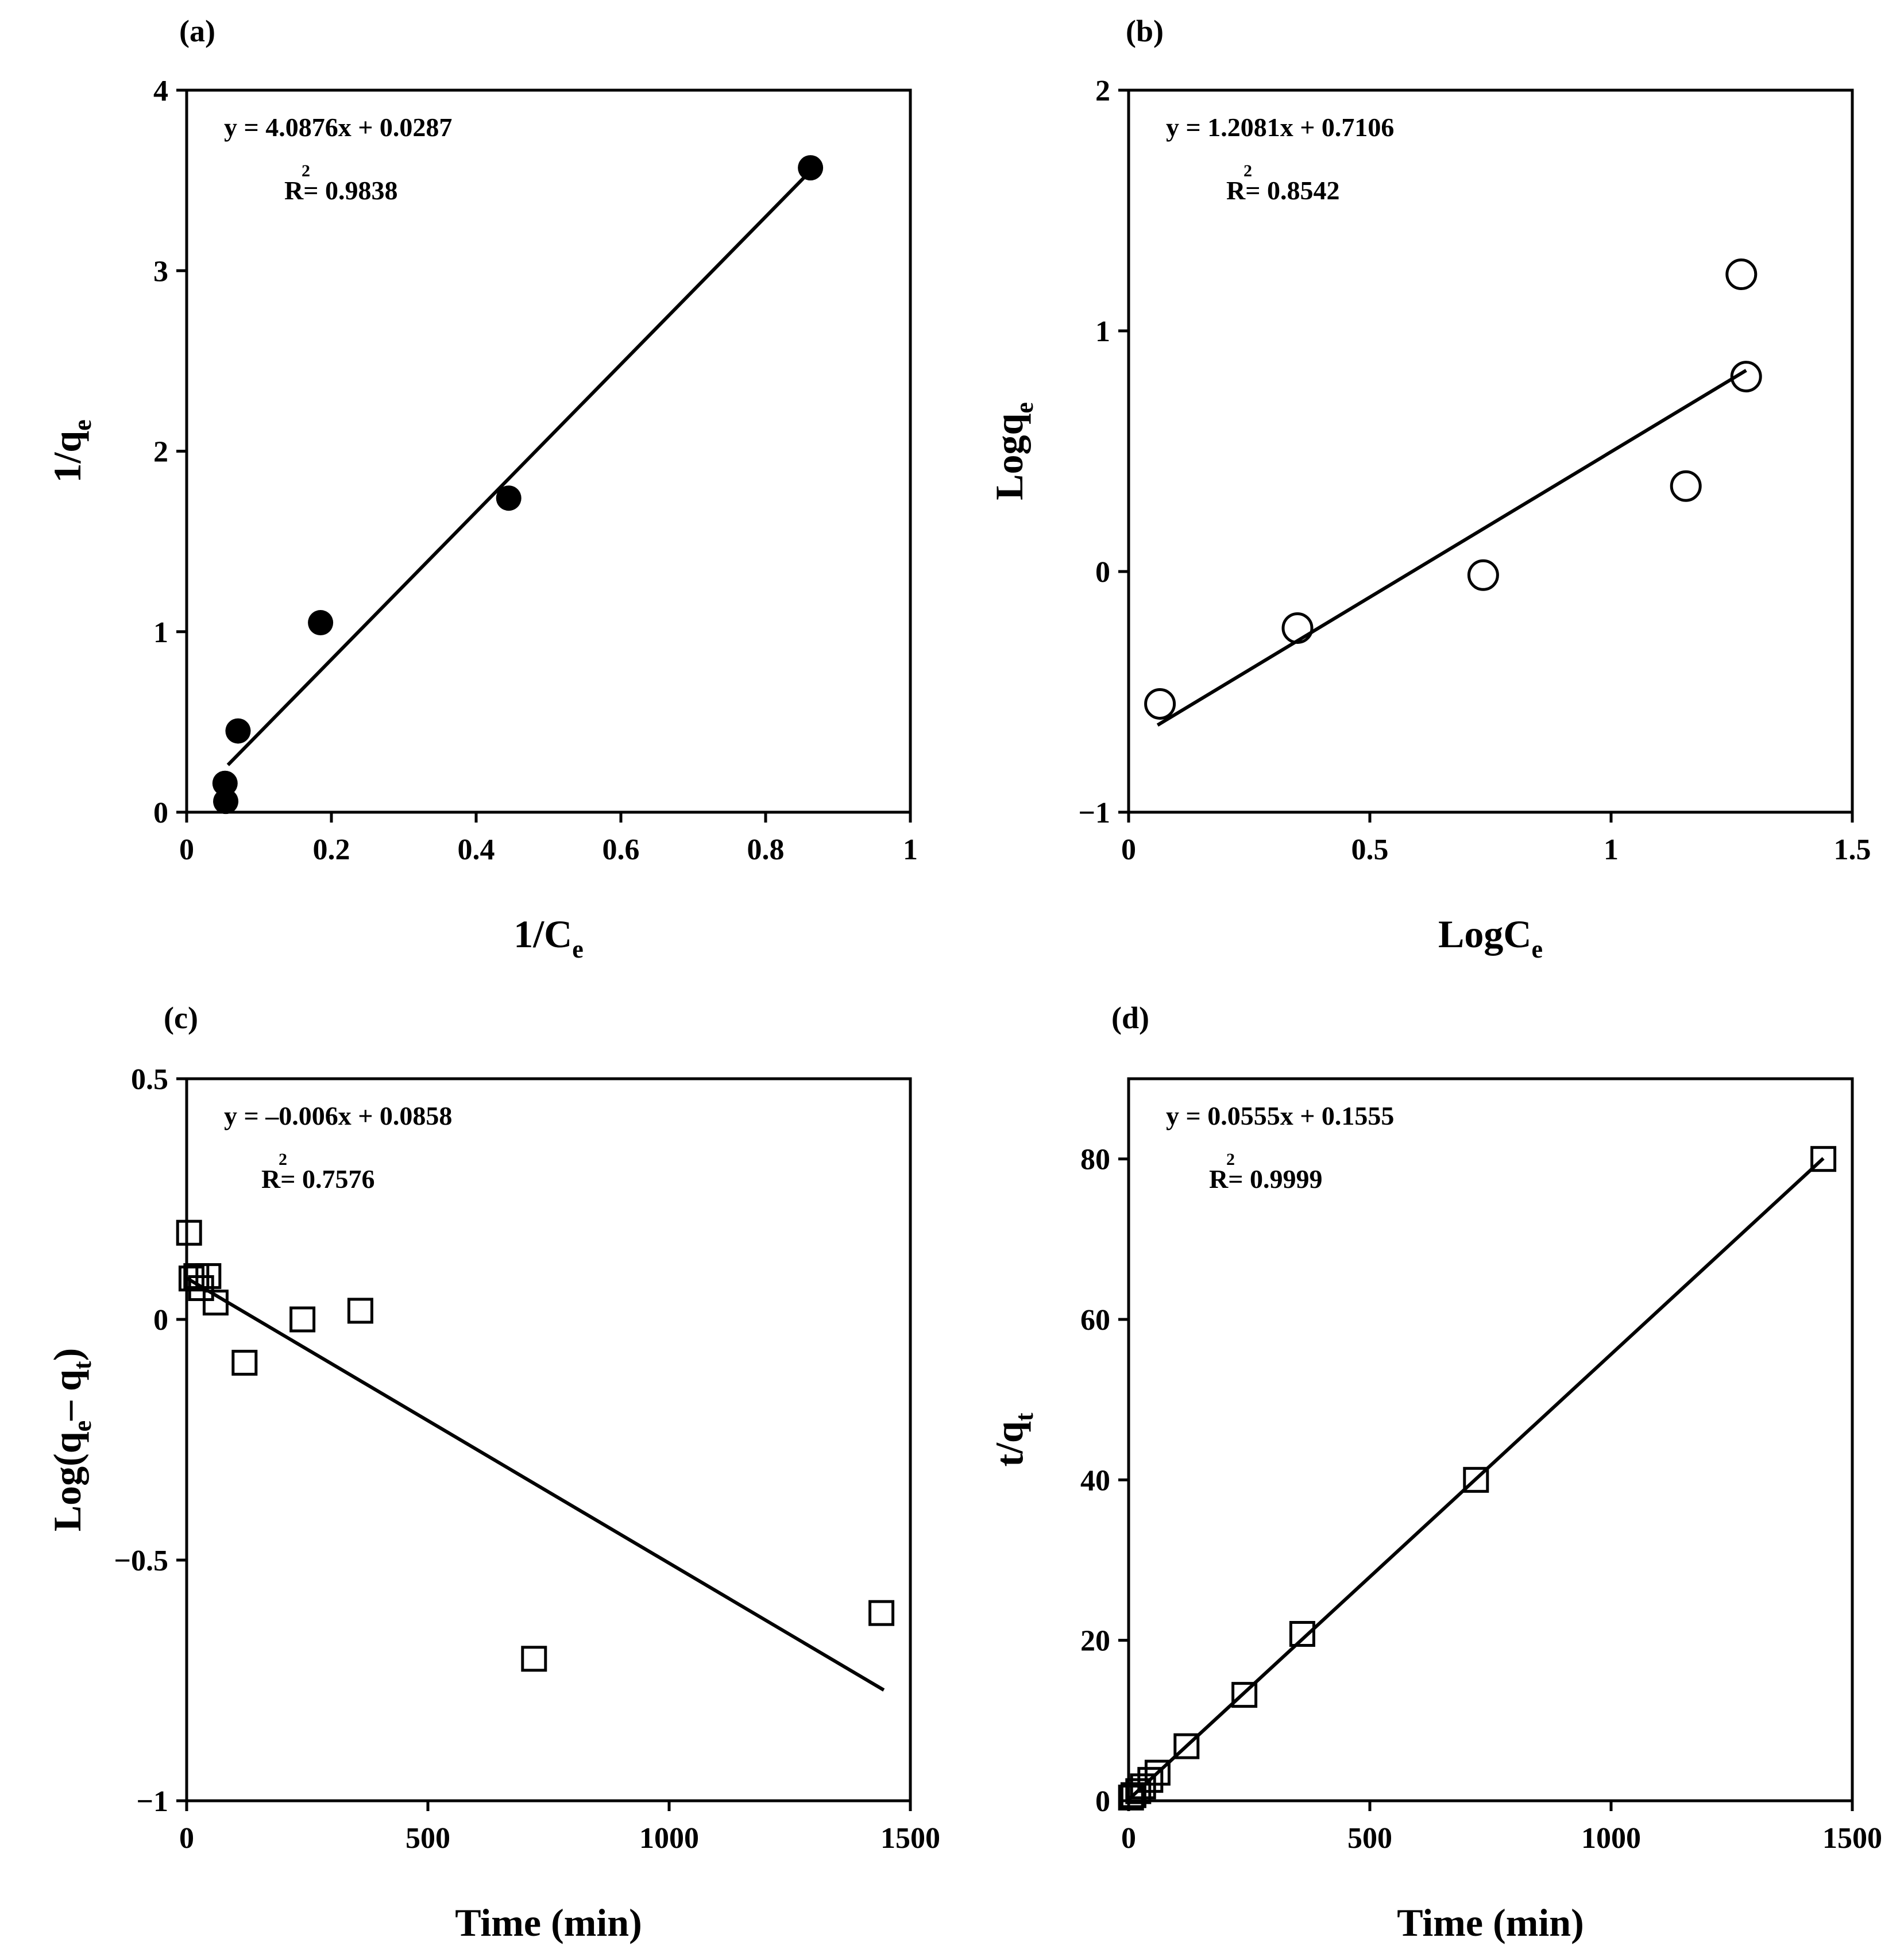 The image size is (1904, 1957). What do you see at coordinates (141, 1561) in the screenshot?
I see `y-tick-label: −0.5` at bounding box center [141, 1561].